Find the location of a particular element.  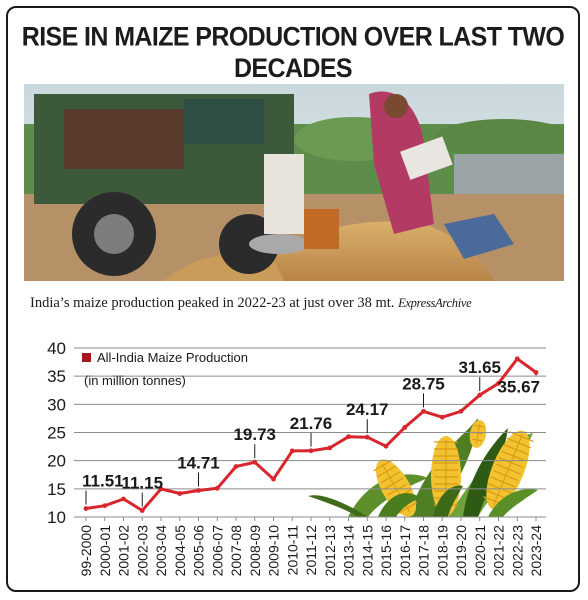

x-tick-label: 2010-11 is located at coordinates (292, 550).